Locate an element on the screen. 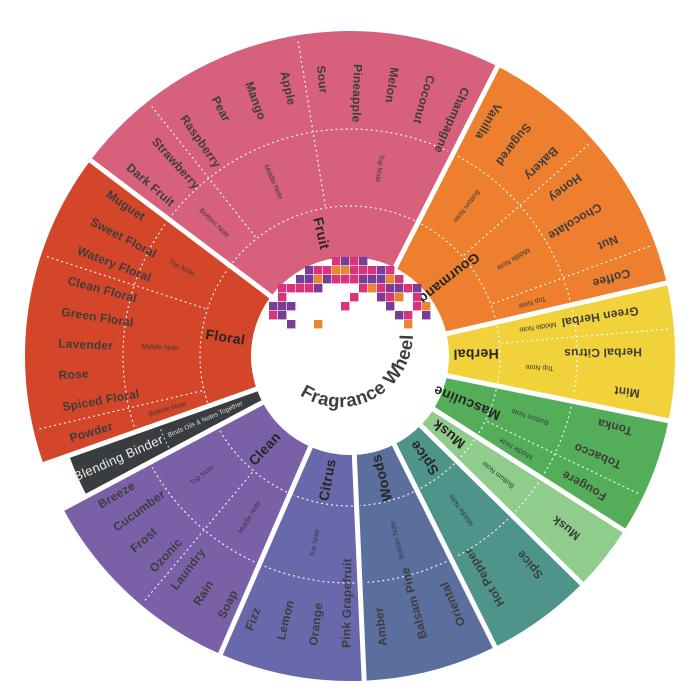  family-label-fruit: Fruit is located at coordinates (321, 233).